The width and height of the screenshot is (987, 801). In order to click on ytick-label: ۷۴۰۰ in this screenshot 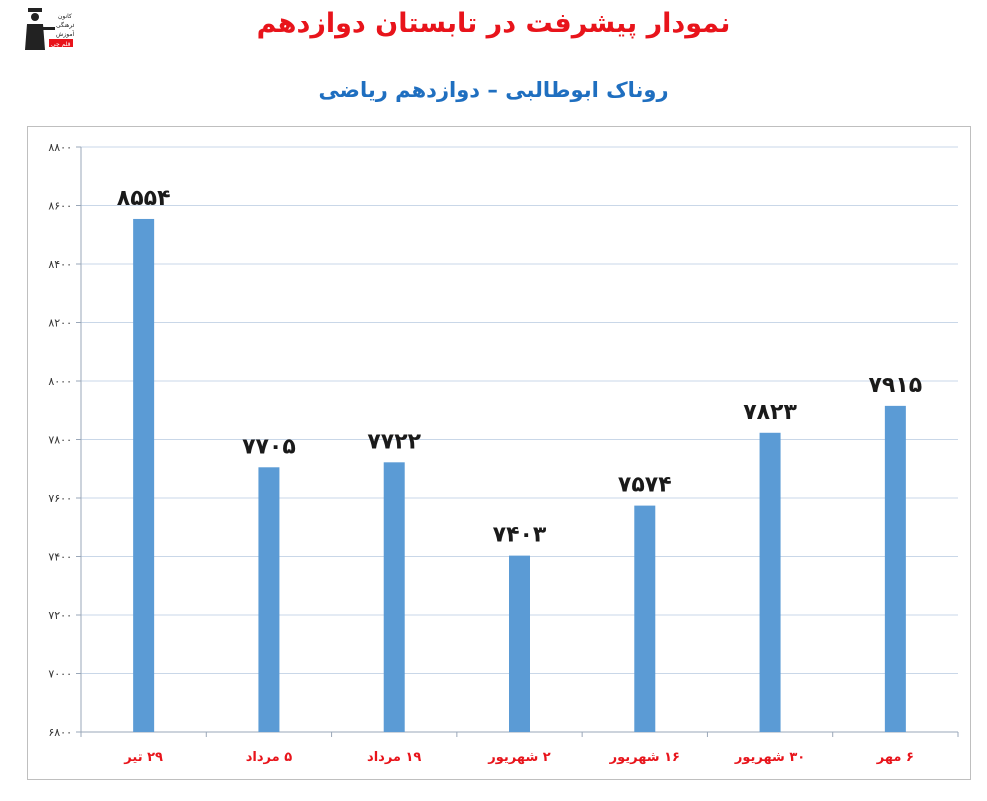, I will do `click(60, 557)`.